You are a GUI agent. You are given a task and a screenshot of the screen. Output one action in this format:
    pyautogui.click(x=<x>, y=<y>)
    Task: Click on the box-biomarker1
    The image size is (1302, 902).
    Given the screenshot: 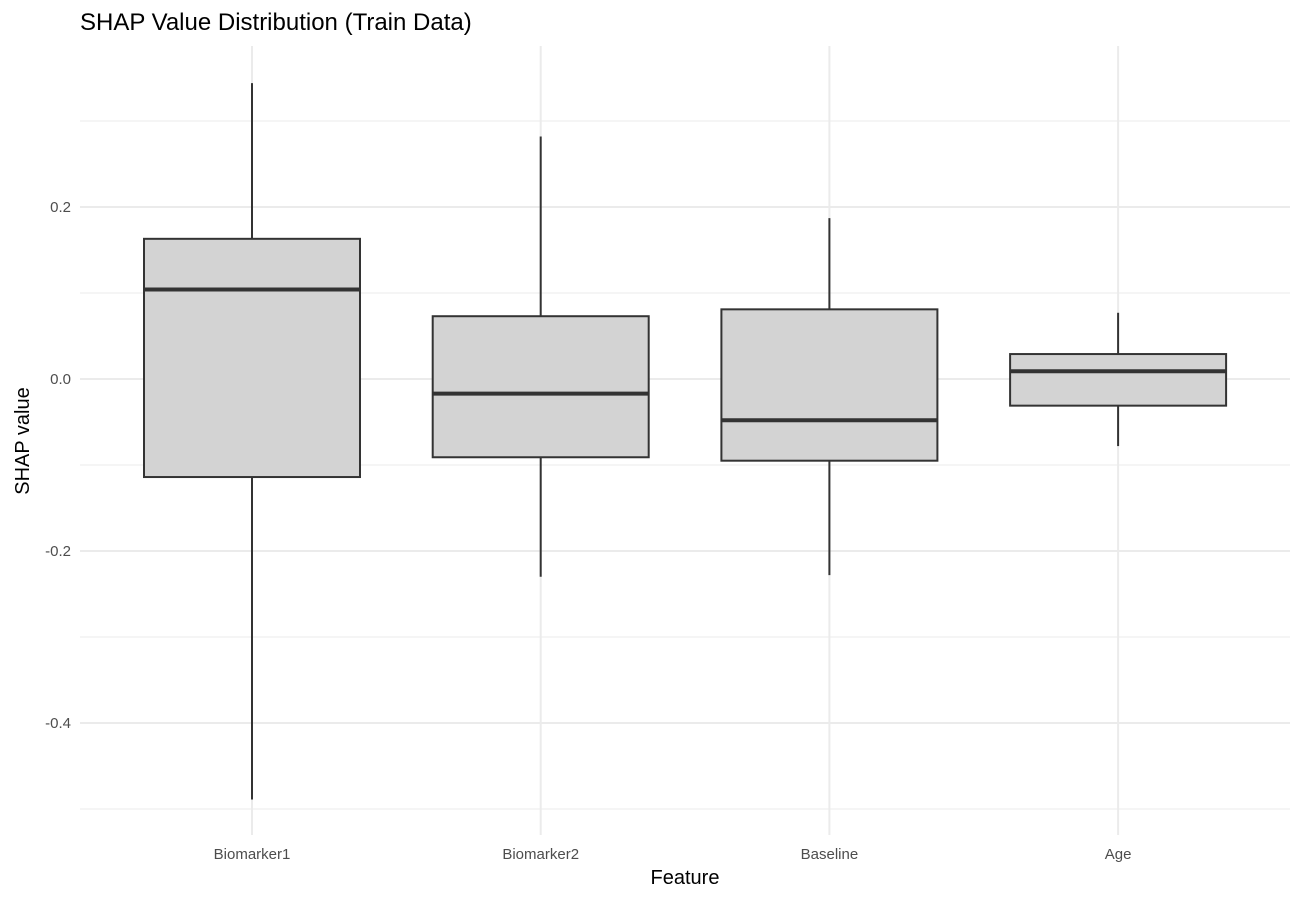 What is the action you would take?
    pyautogui.click(x=252, y=441)
    